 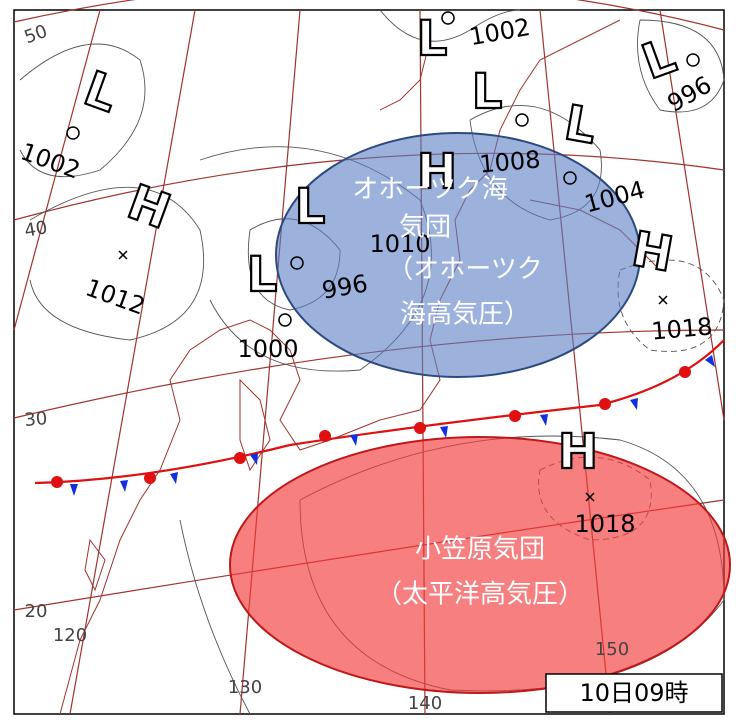 I want to click on timestamp: 10日09時, so click(x=633, y=693).